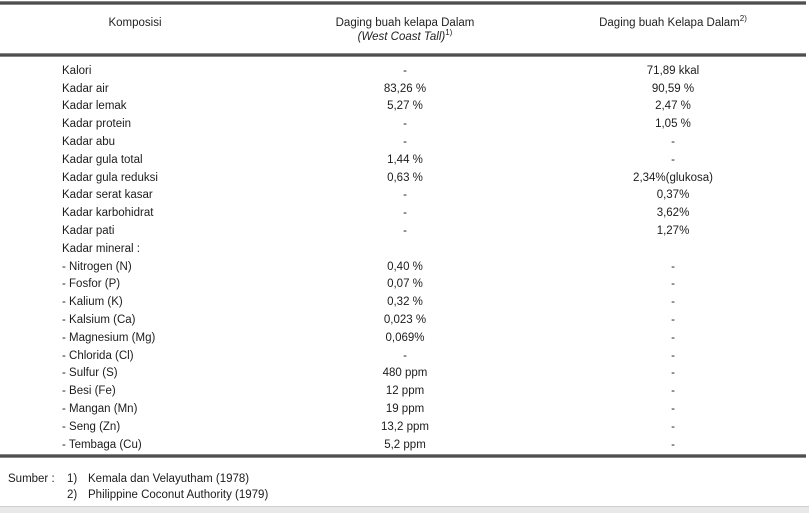  I want to click on table-row: Kadar protein - 1,05 %, so click(404, 124).